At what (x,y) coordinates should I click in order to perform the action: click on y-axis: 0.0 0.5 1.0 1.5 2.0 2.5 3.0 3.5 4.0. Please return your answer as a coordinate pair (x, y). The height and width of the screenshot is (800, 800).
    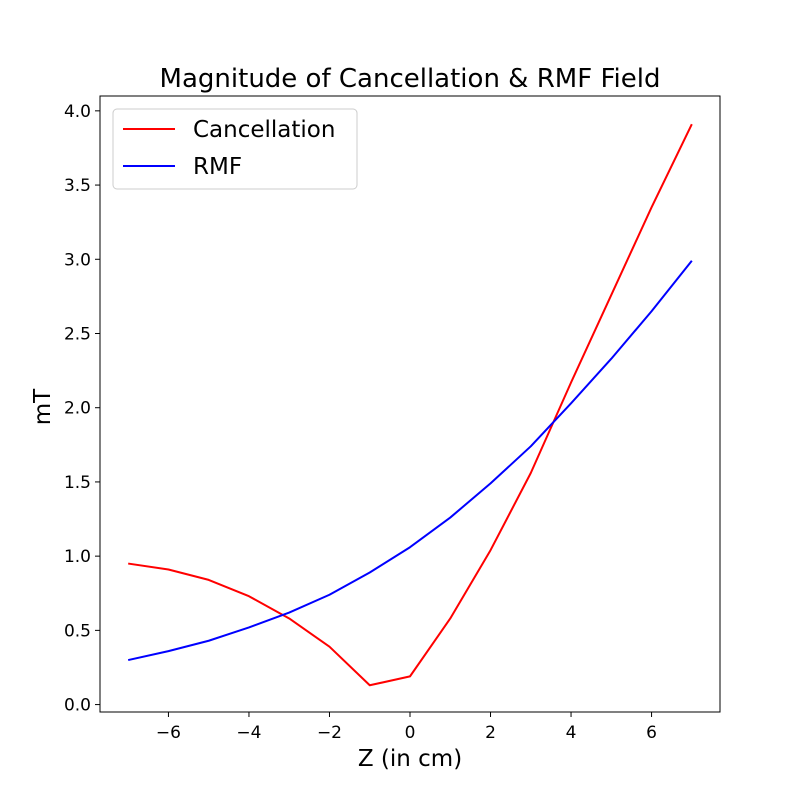
    Looking at the image, I should click on (82, 409).